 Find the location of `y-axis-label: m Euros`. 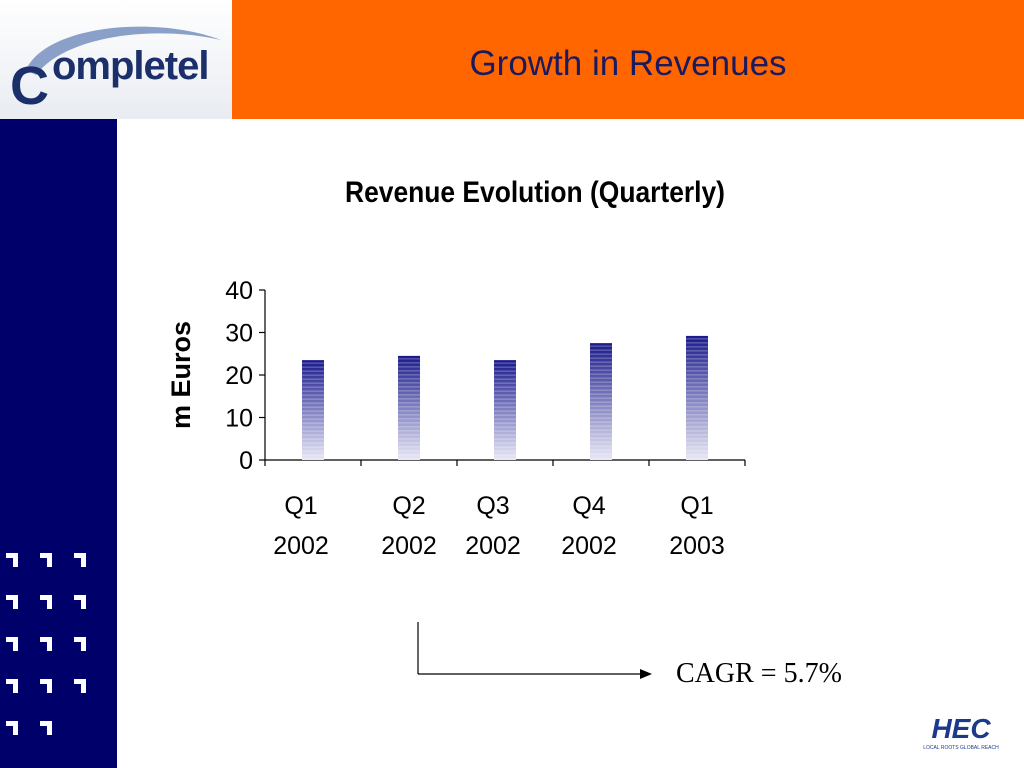

y-axis-label: m Euros is located at coordinates (181, 375).